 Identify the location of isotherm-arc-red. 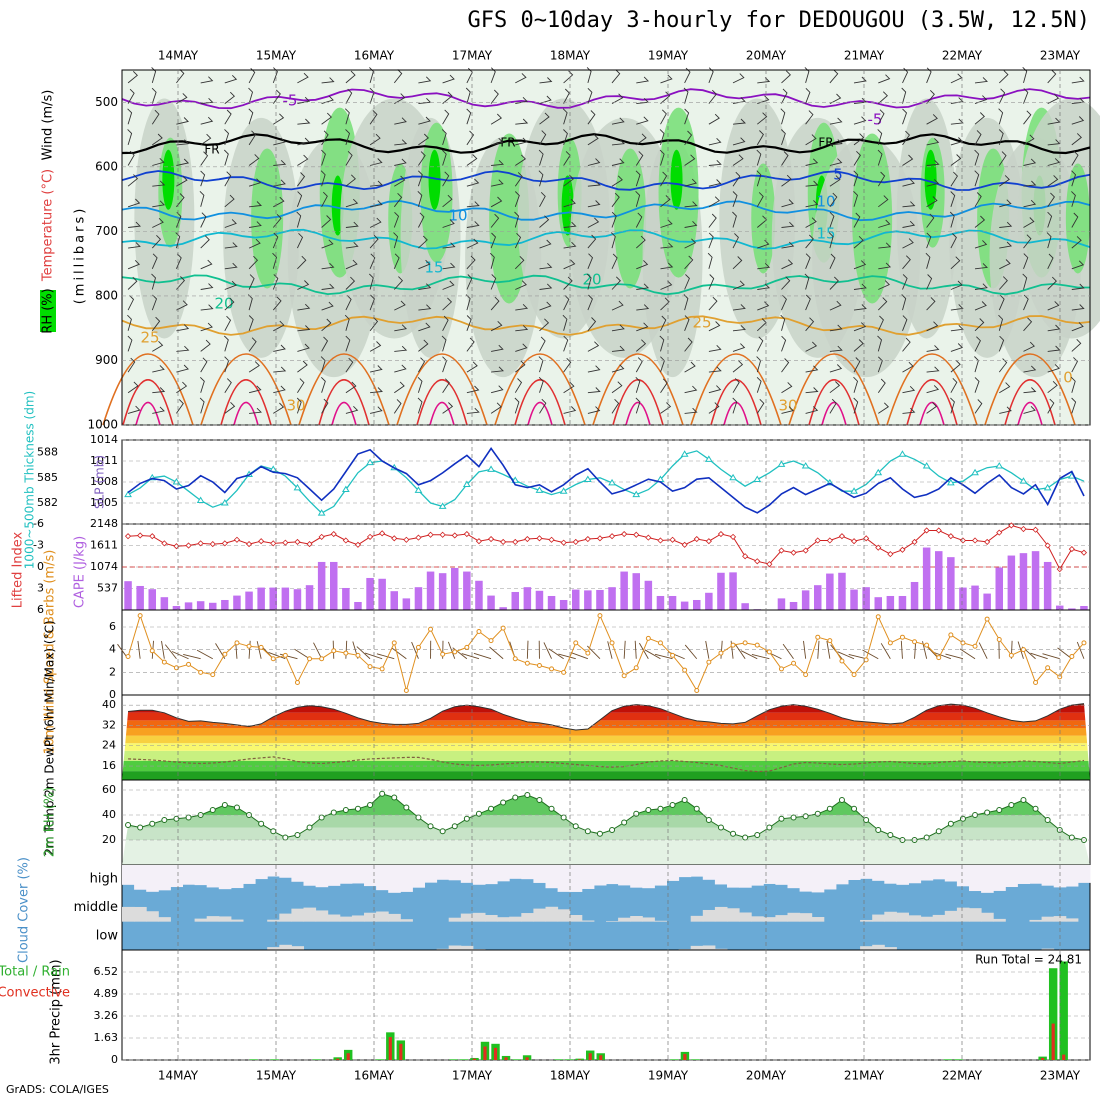
(1030, 402).